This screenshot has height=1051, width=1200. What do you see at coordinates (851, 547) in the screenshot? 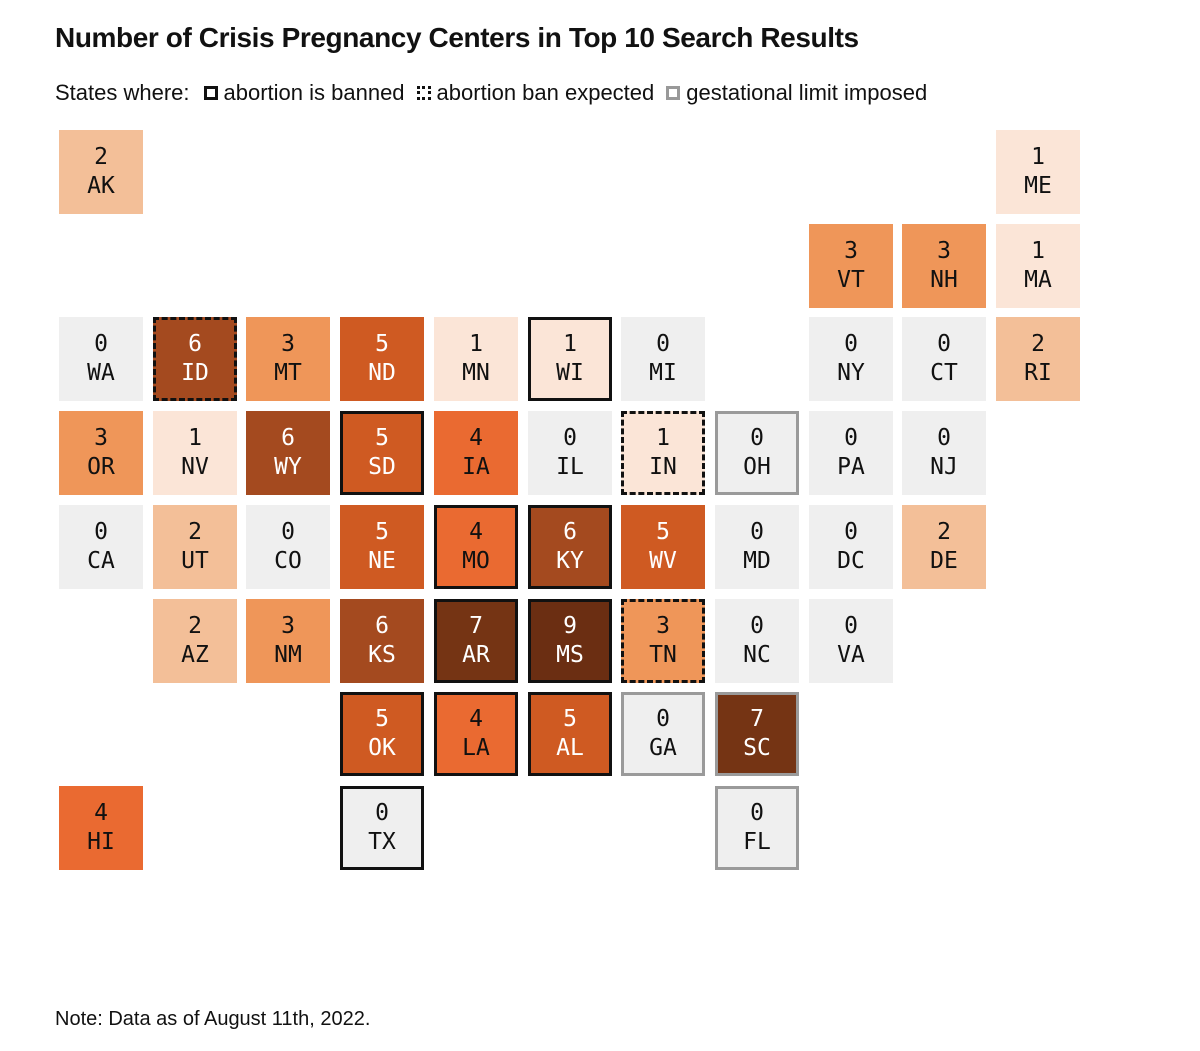
I see `state-tile-dc: 0 DC` at bounding box center [851, 547].